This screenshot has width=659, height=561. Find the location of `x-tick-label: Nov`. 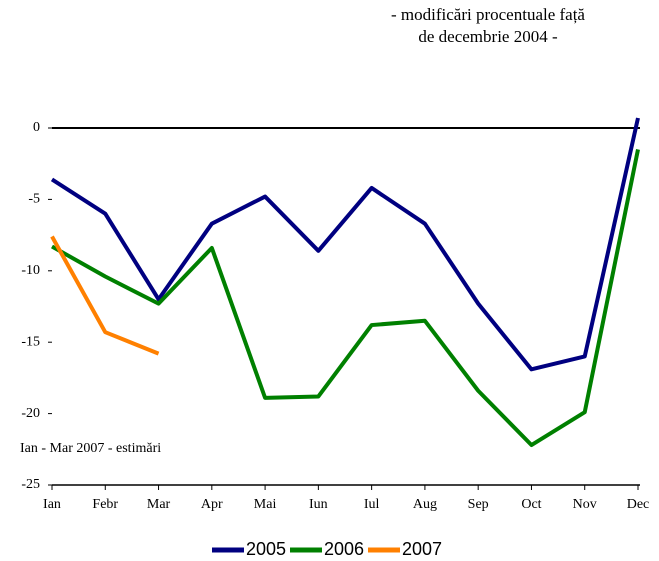

x-tick-label: Nov is located at coordinates (585, 504).